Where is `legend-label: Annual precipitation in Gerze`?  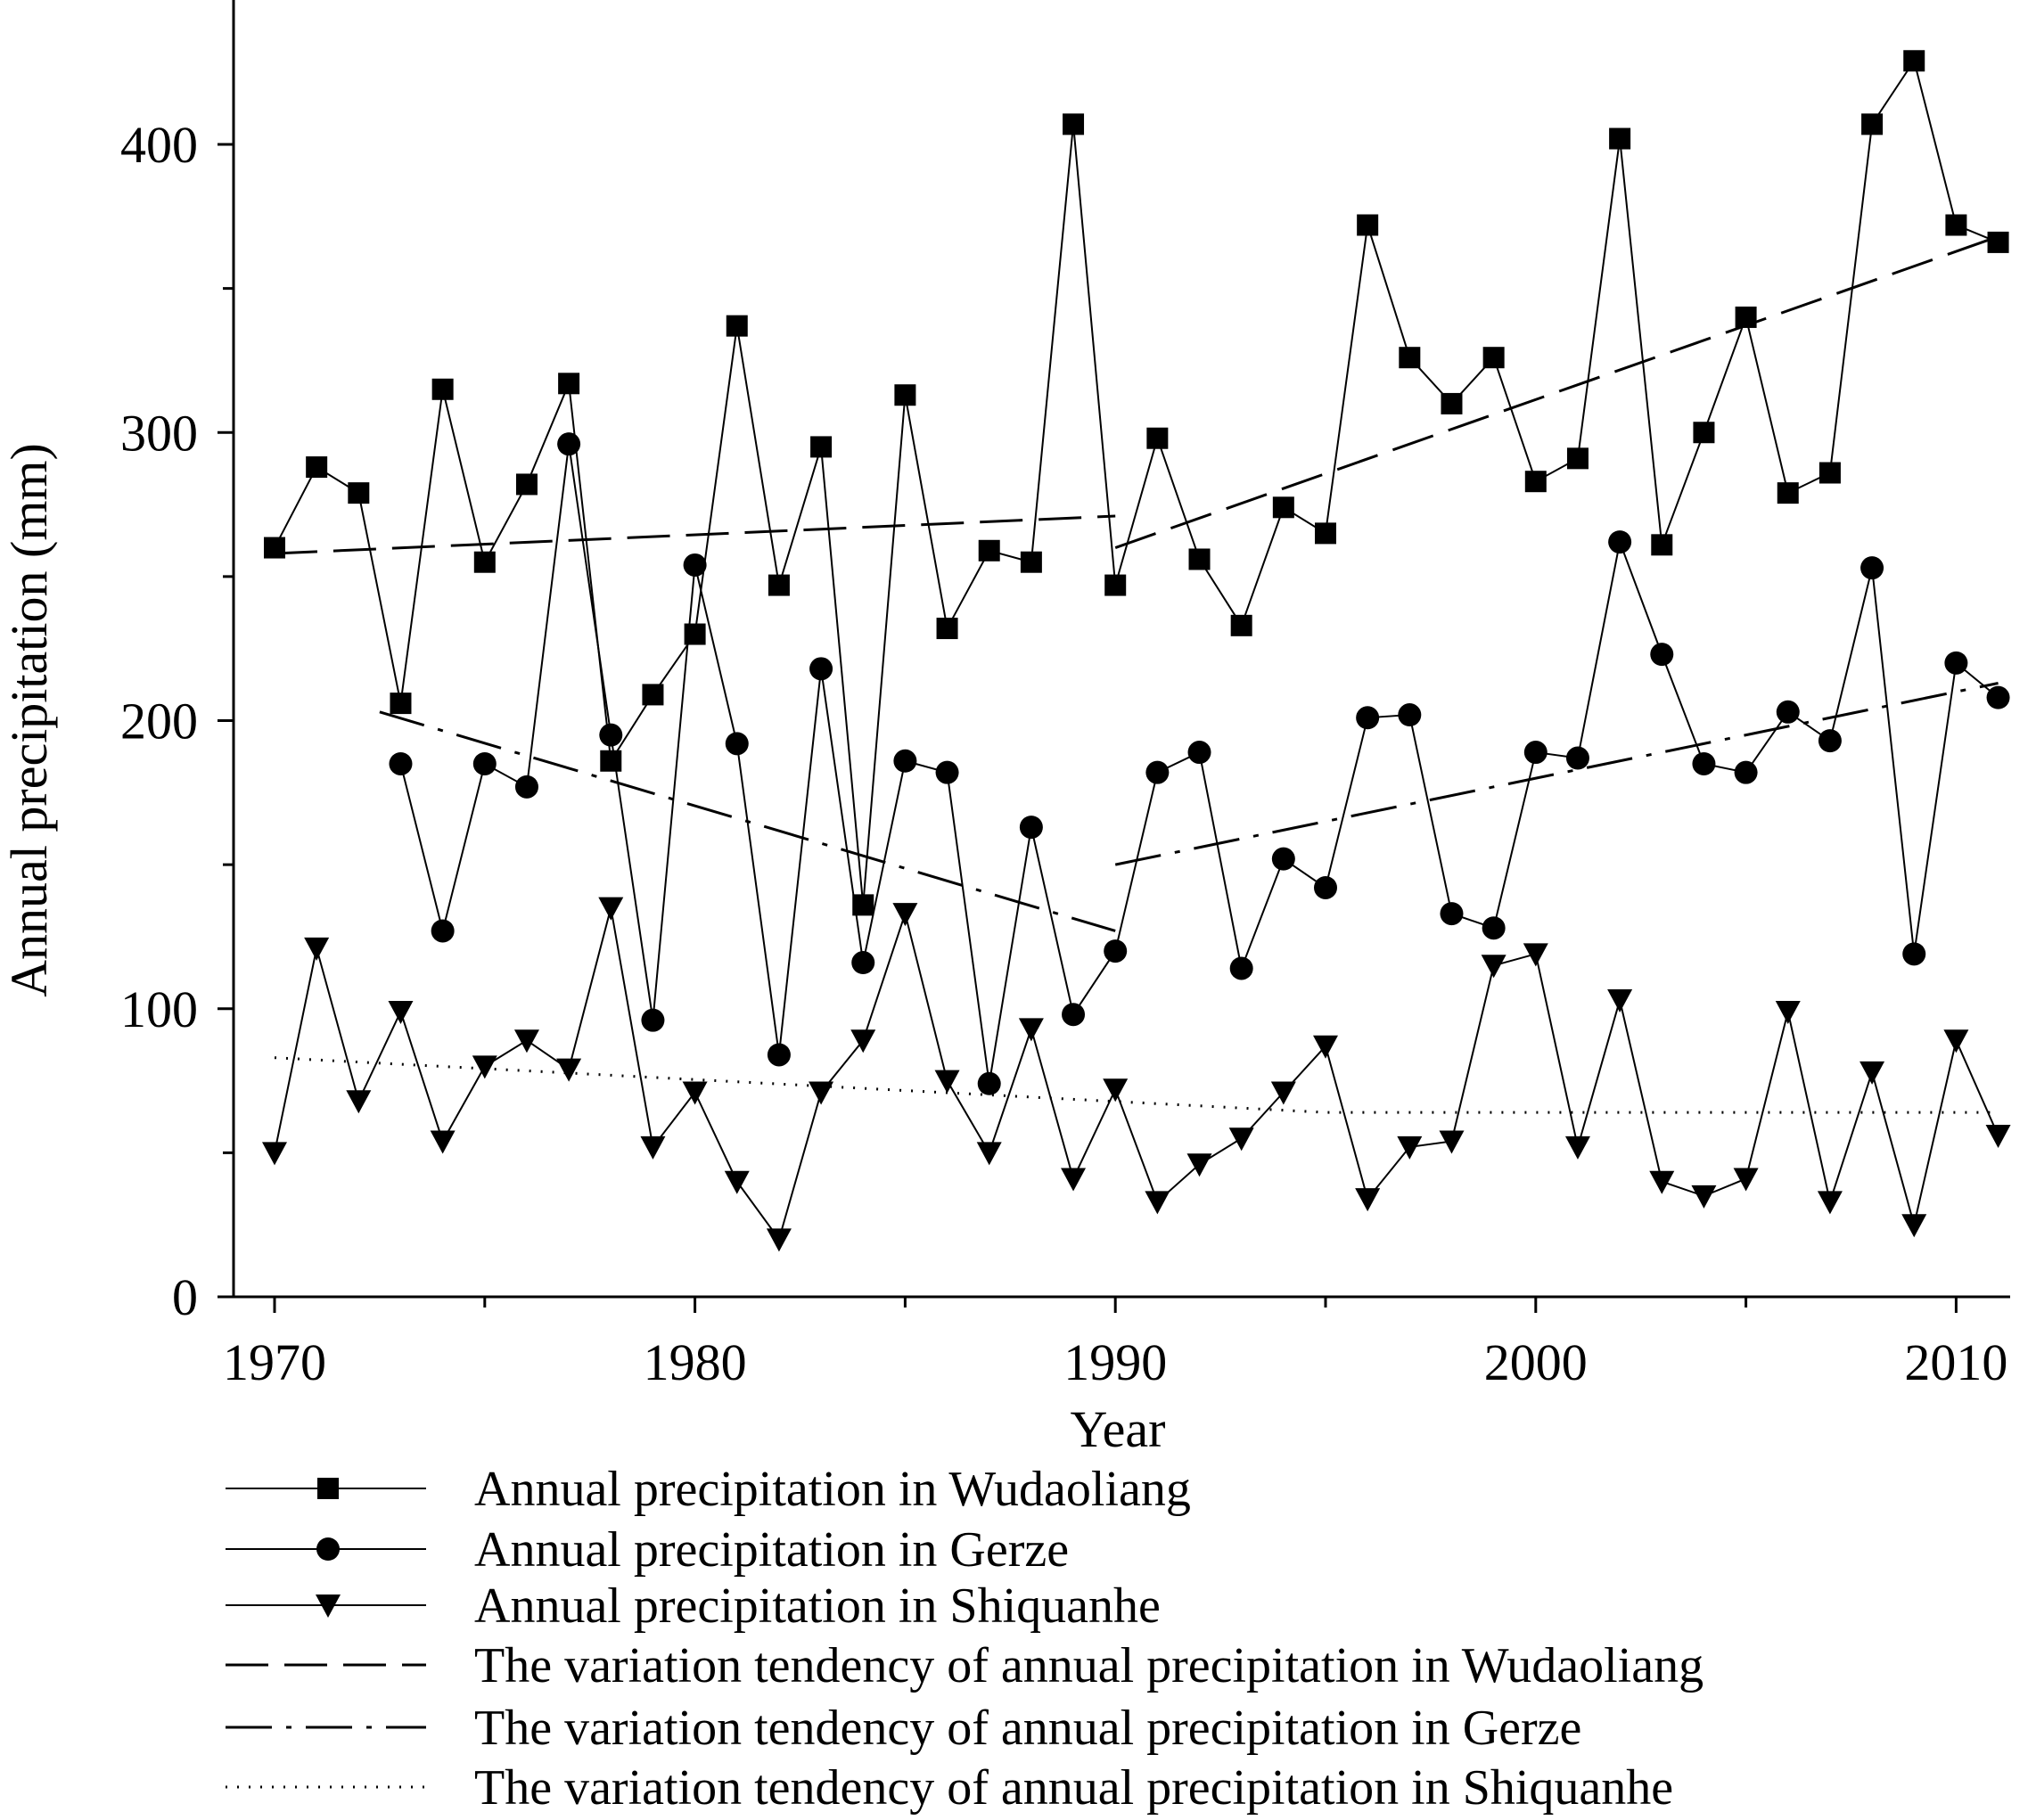 legend-label: Annual precipitation in Gerze is located at coordinates (771, 1550).